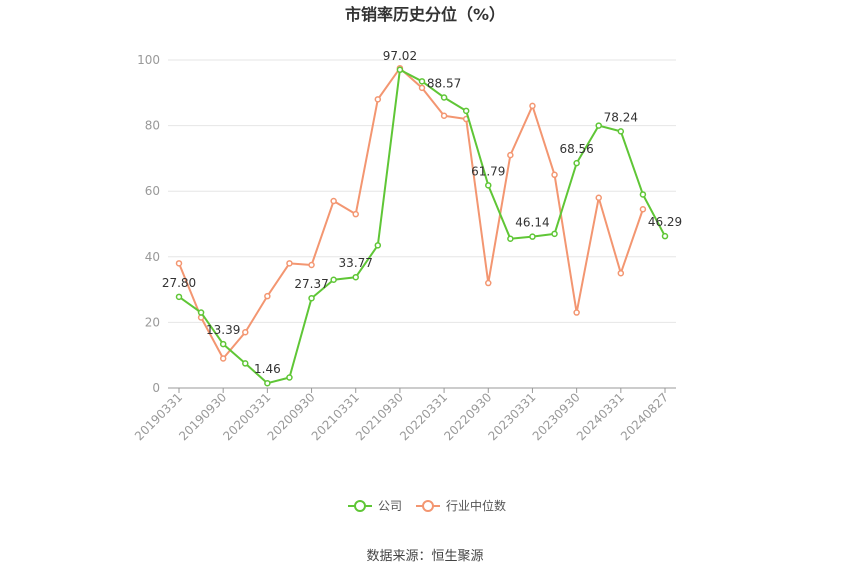 The image size is (850, 575). I want to click on data-label: 27.80, so click(179, 283).